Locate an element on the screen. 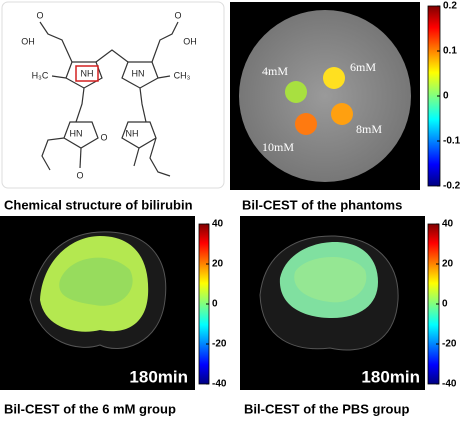 Image resolution: width=474 pixels, height=421 pixels. colorbar-tick-label: -0.2 is located at coordinates (452, 186).